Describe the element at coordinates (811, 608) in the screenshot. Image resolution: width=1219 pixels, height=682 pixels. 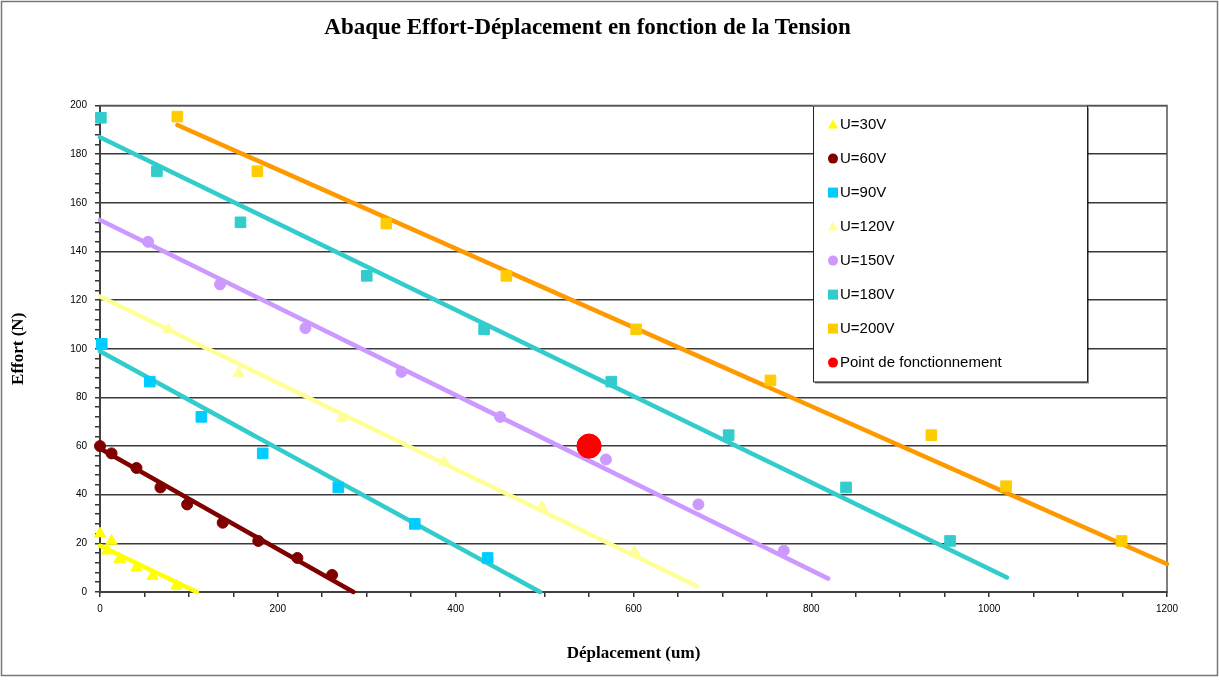
I see `x-tick-label: 800` at that location.